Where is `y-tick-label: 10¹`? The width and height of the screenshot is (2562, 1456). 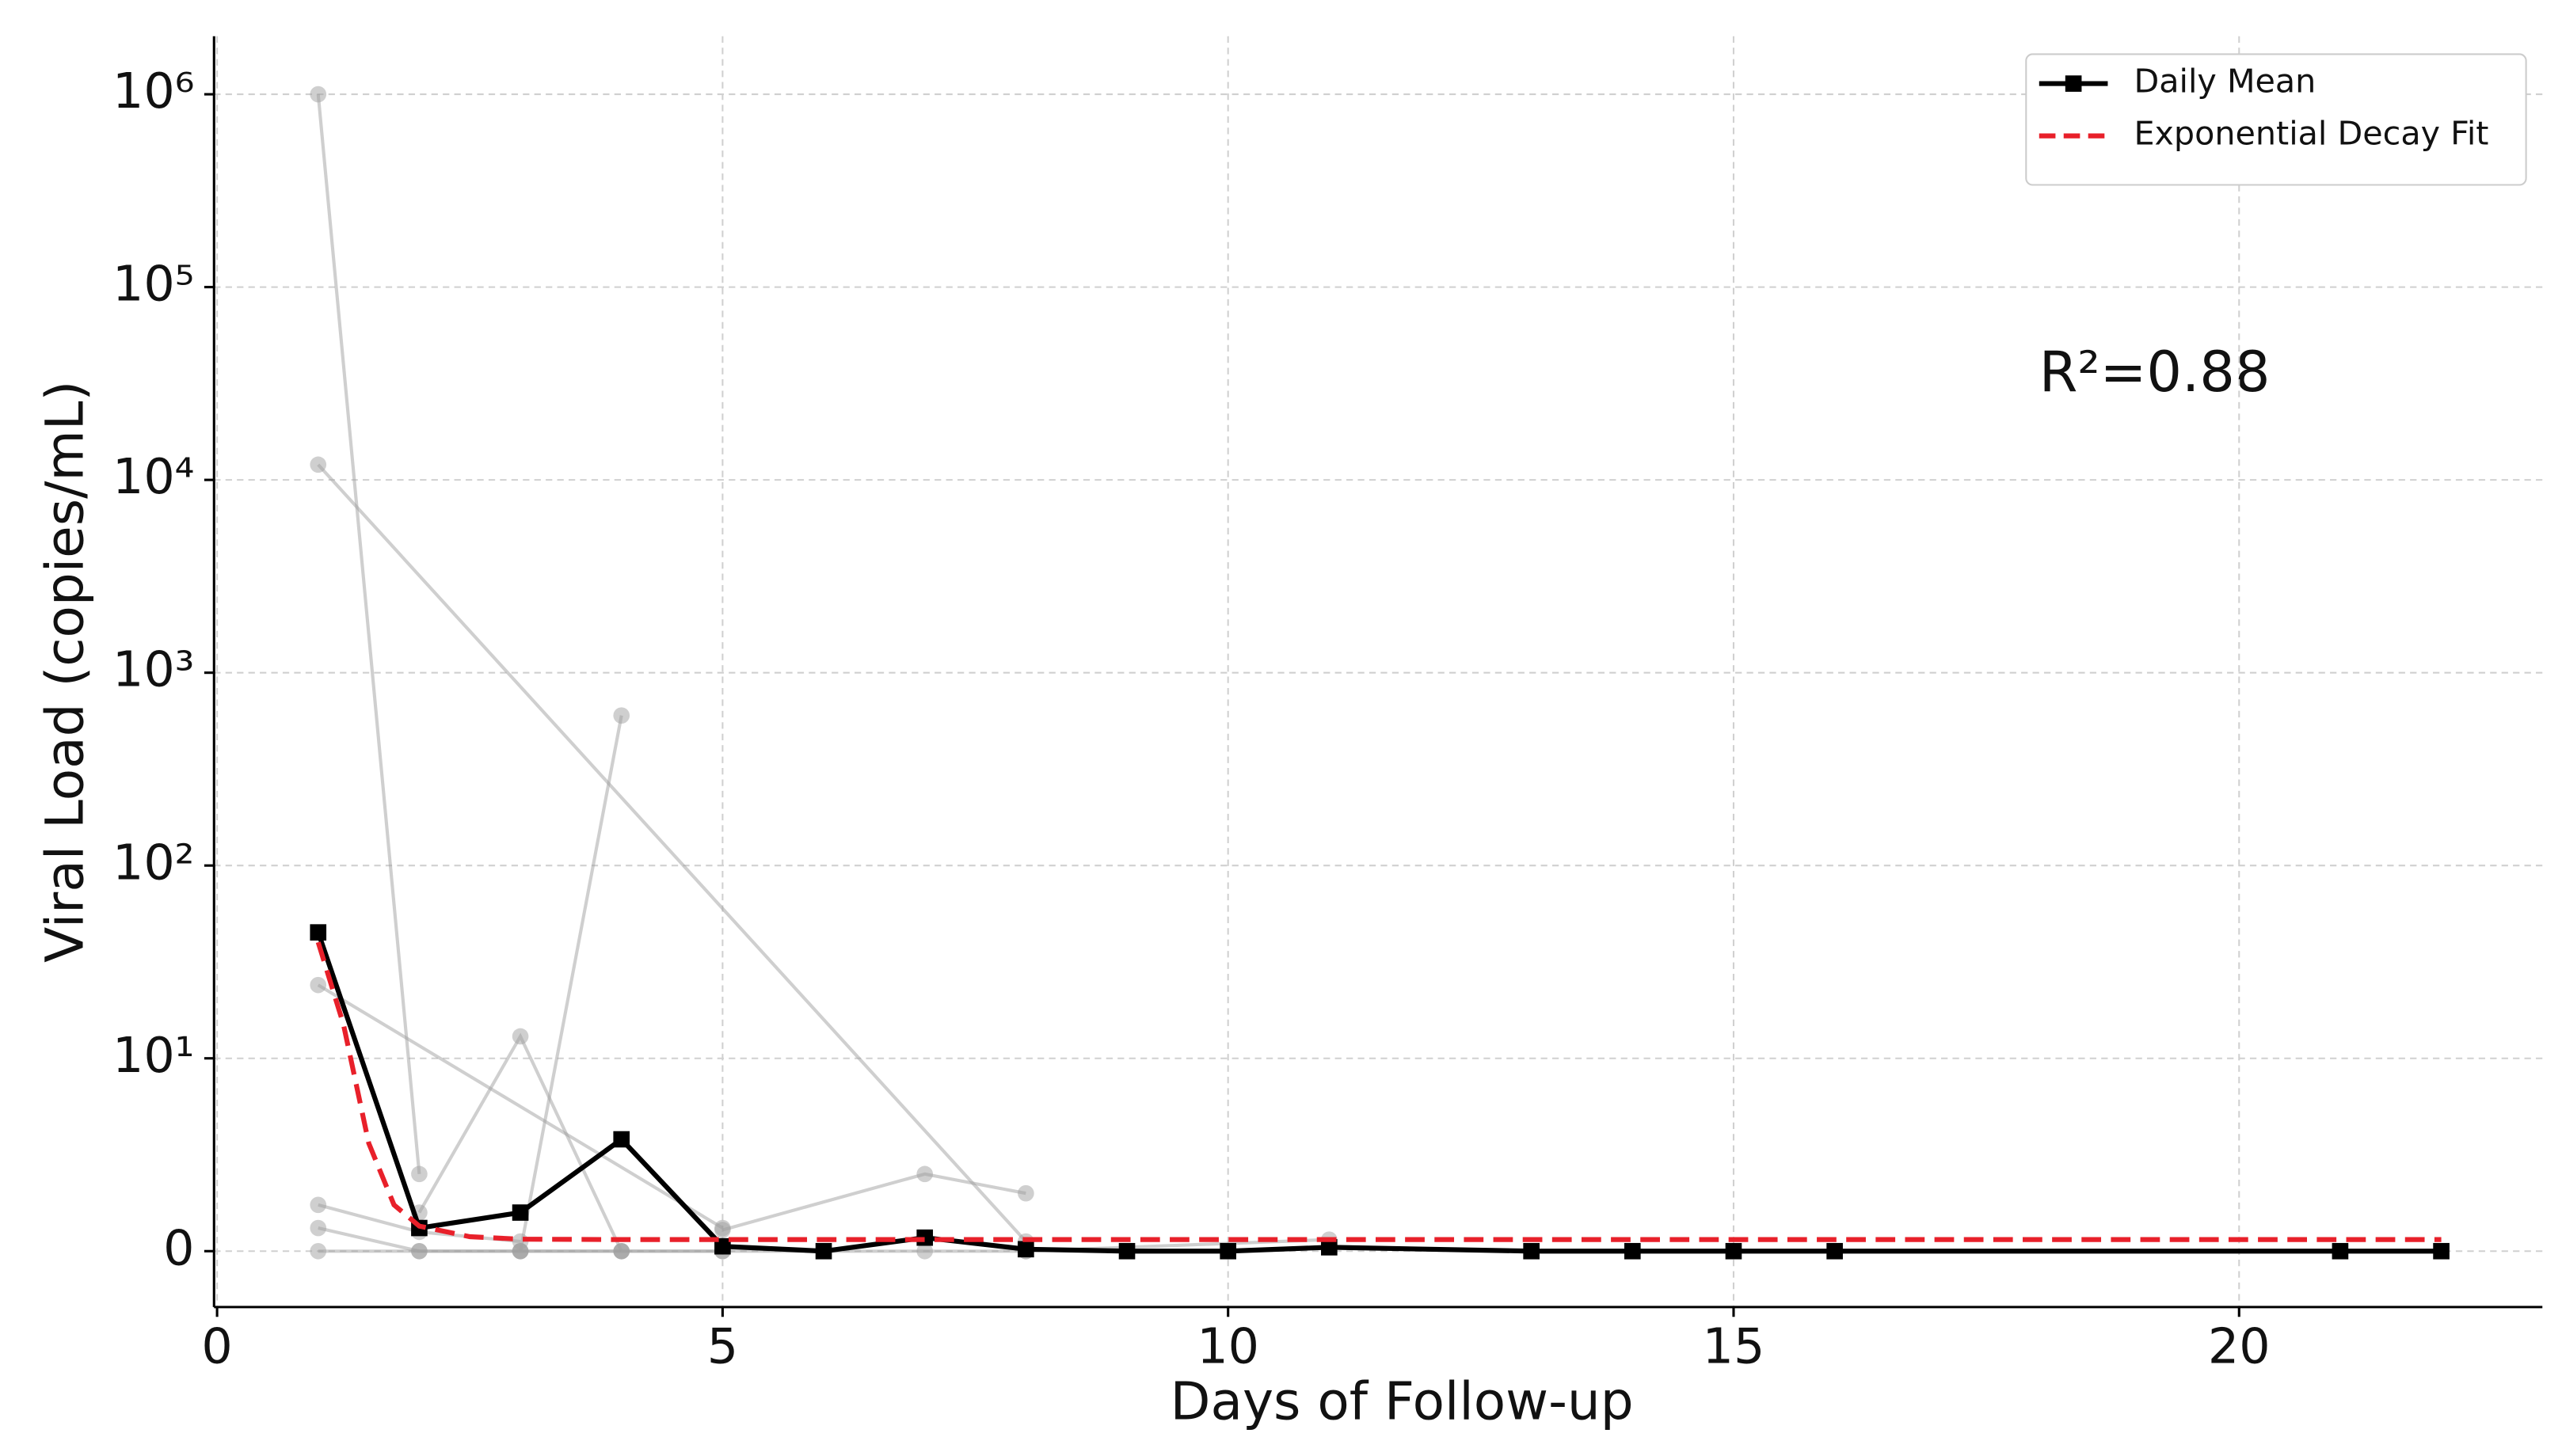
y-tick-label: 10¹ is located at coordinates (153, 1055).